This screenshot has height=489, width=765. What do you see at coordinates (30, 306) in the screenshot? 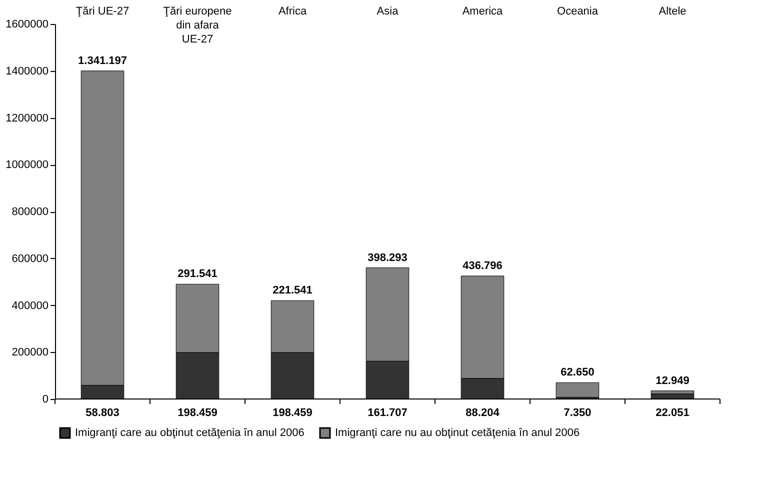
I see `y-tick-label: 400000` at bounding box center [30, 306].